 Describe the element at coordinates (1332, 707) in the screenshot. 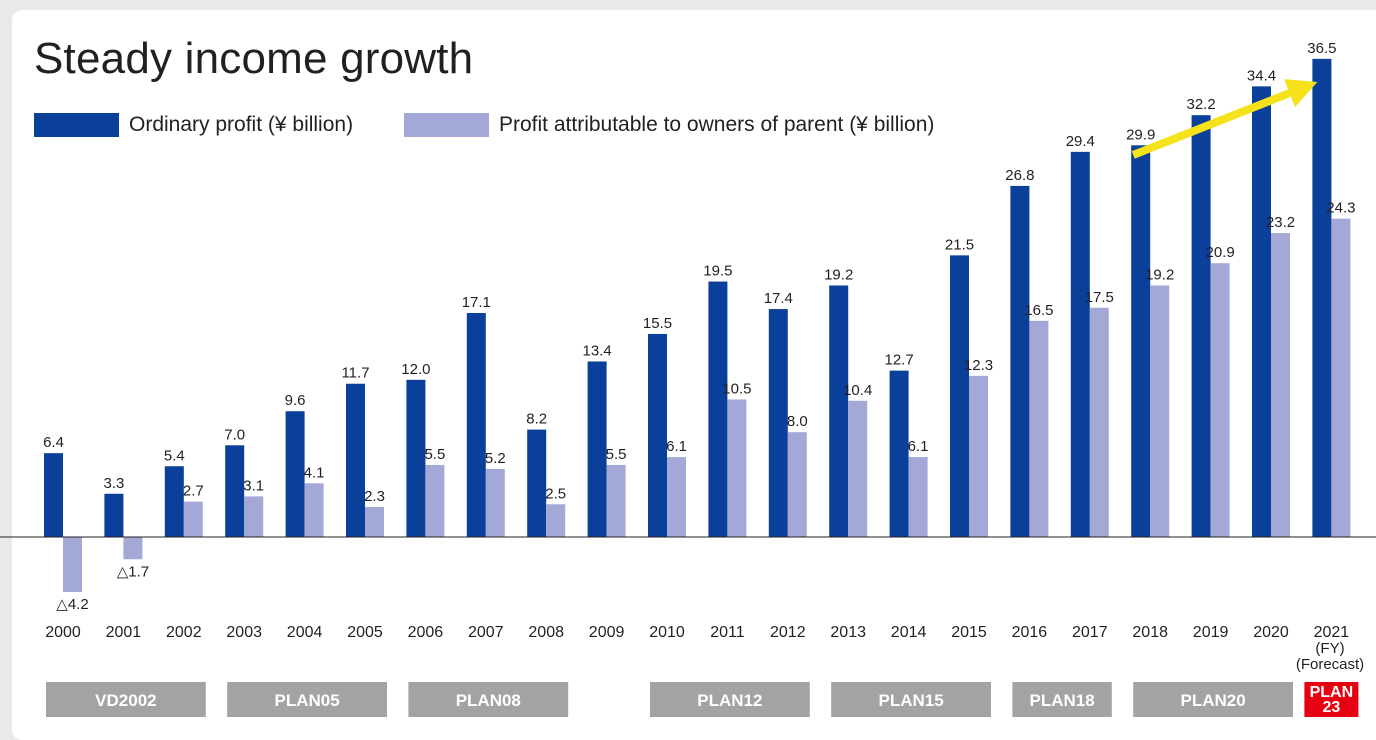

I see `plan-label-plan23-1: 23` at that location.